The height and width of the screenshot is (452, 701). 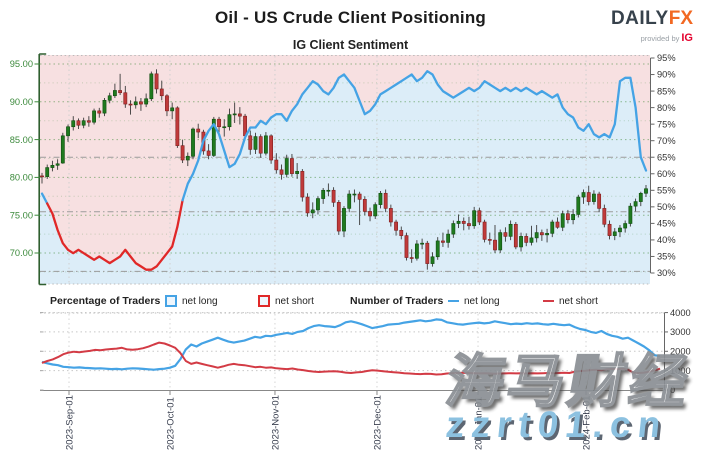 I want to click on count-axis-label: 0, so click(x=672, y=390).